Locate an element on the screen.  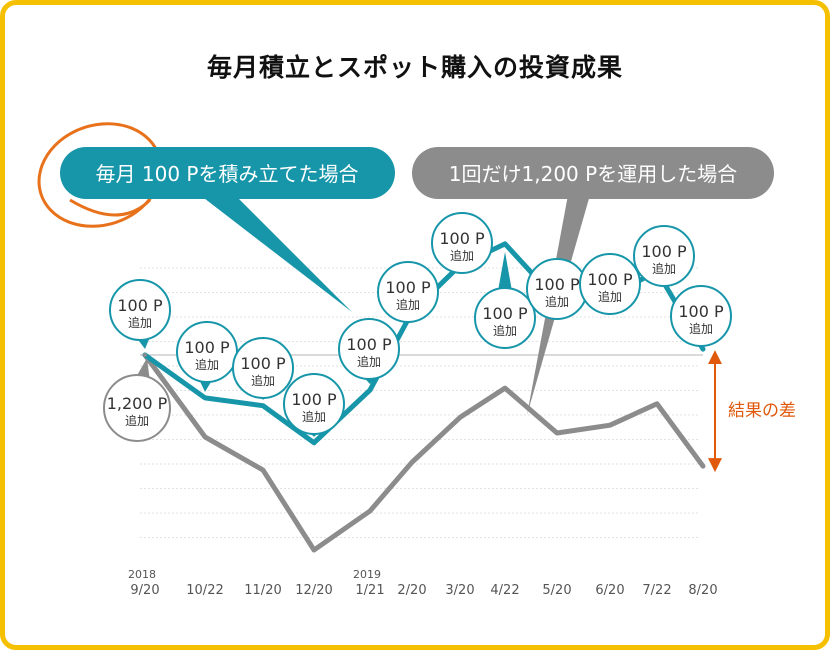
spot-callout-bubble is located at coordinates (593, 173).